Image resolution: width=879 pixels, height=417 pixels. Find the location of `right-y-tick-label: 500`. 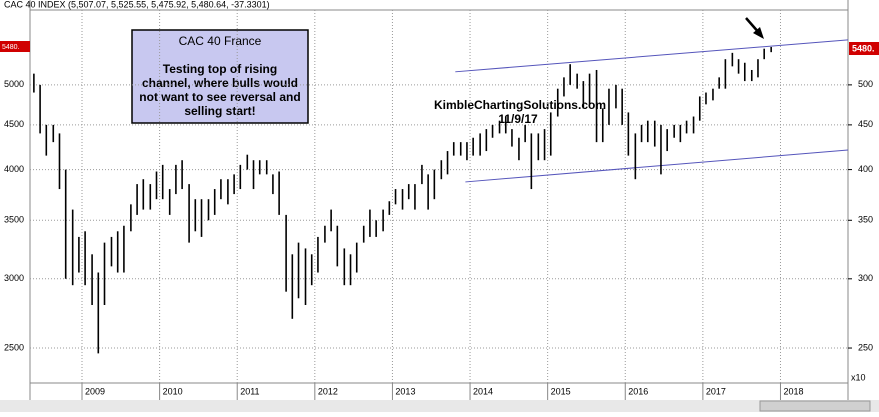

right-y-tick-label: 500 is located at coordinates (865, 84).